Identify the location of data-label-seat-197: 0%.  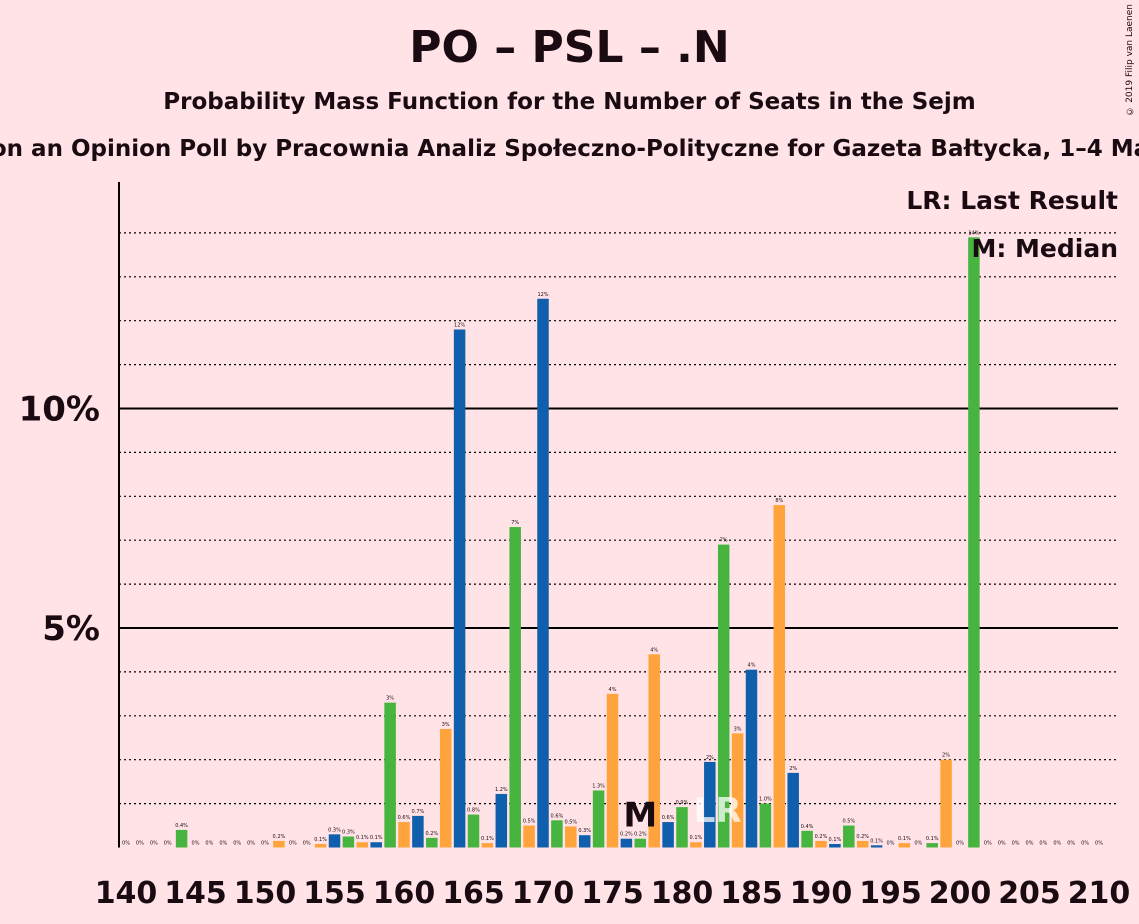
(918, 844).